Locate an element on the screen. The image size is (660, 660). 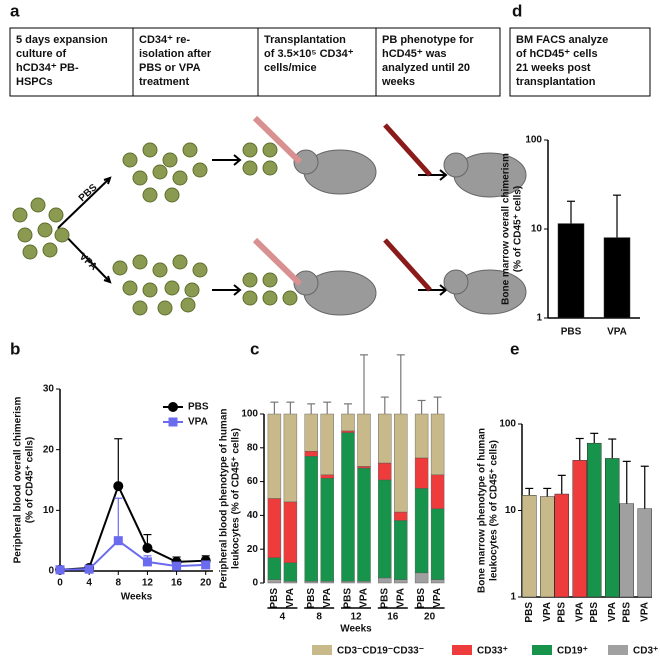
y-tick-label: 100 is located at coordinates (249, 414).